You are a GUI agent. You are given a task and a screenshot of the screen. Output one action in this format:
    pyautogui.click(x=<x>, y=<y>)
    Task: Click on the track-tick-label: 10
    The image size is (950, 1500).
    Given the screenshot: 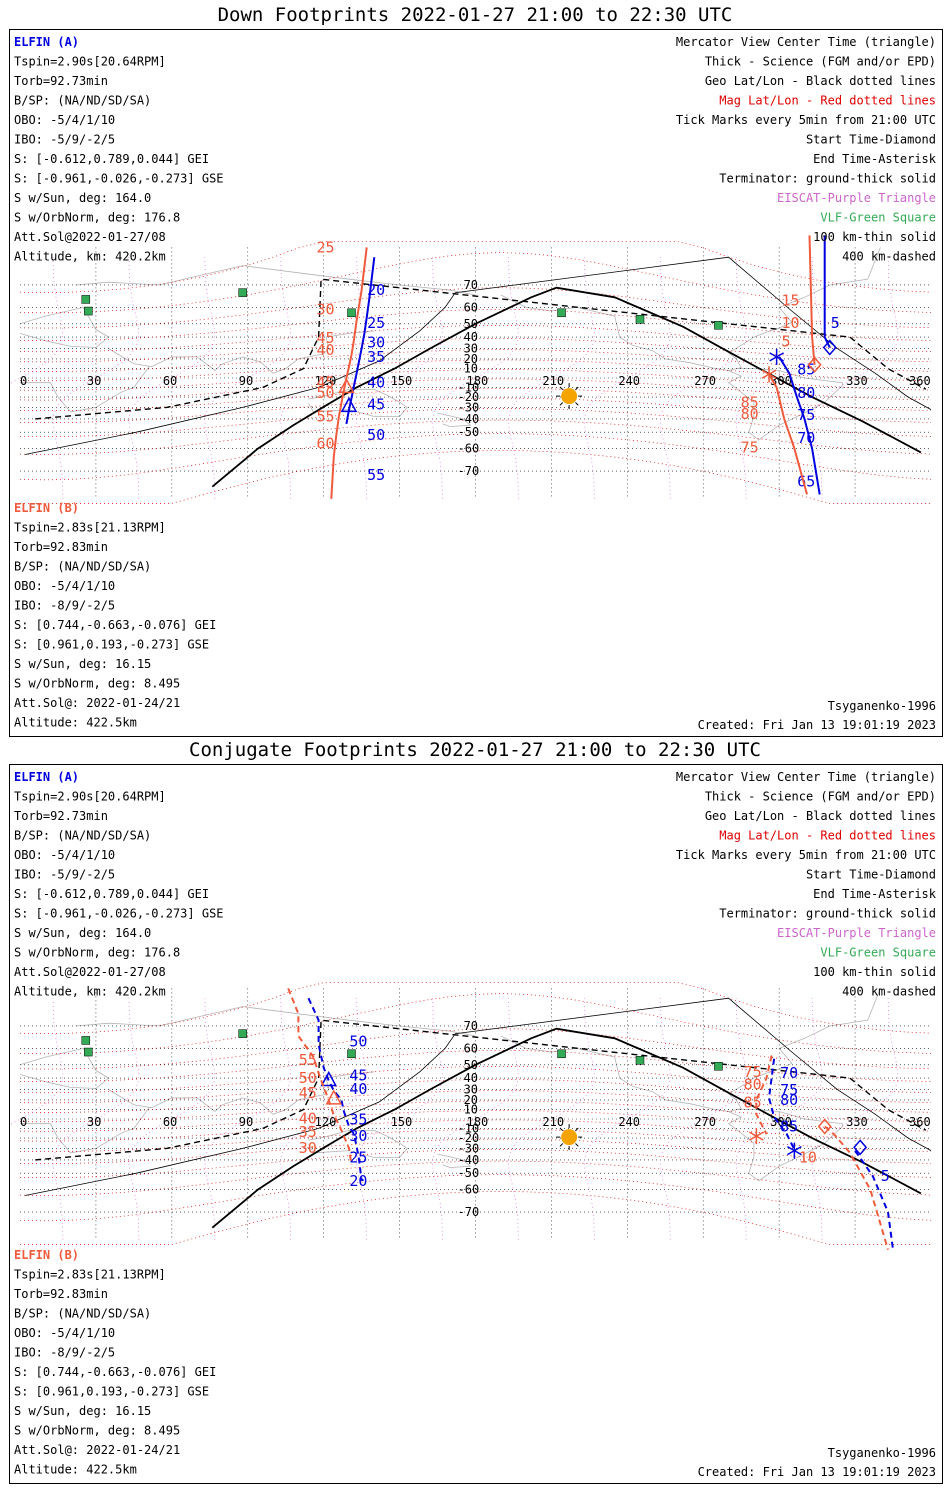 What is the action you would take?
    pyautogui.click(x=791, y=323)
    